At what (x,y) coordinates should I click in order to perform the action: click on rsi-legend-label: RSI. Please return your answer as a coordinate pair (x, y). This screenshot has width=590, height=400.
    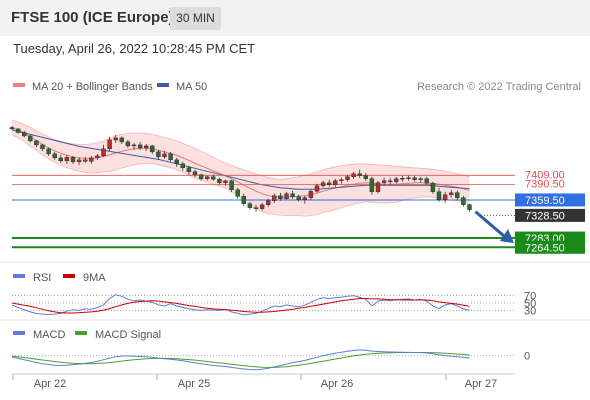
    Looking at the image, I should click on (42, 278).